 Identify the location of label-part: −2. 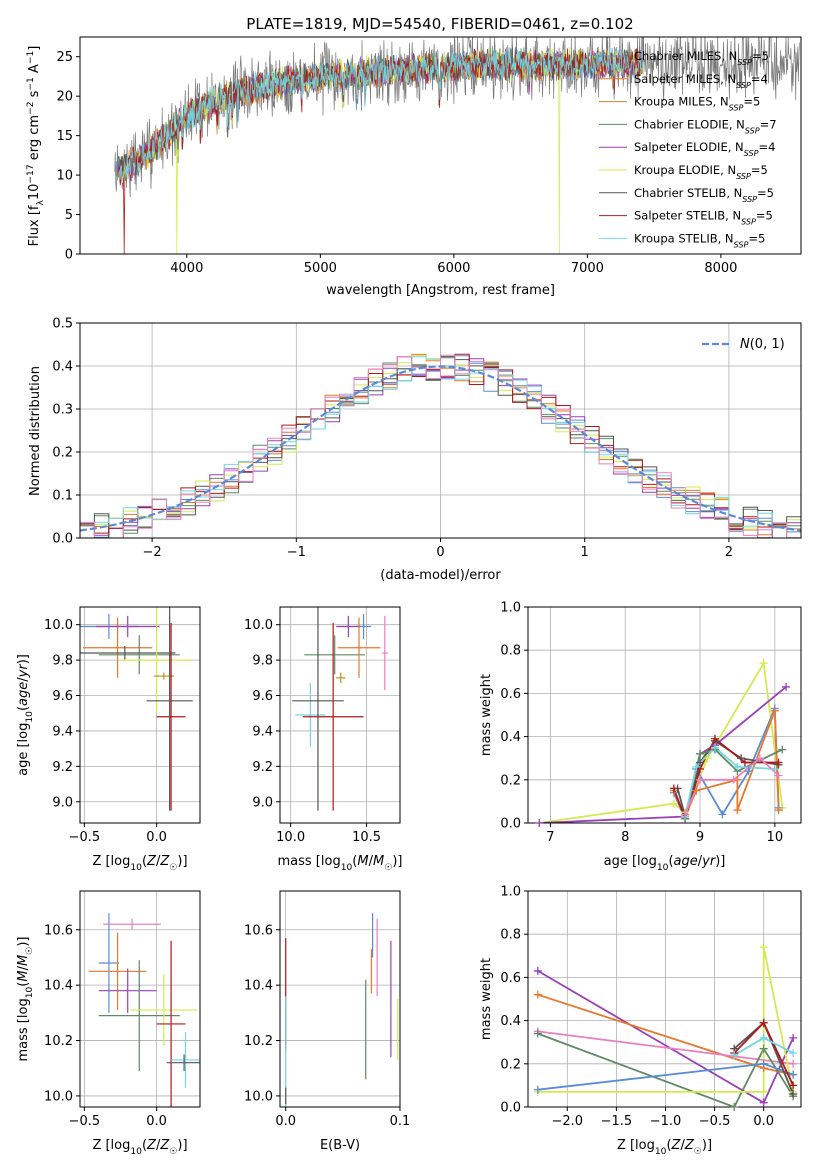
(31, 108).